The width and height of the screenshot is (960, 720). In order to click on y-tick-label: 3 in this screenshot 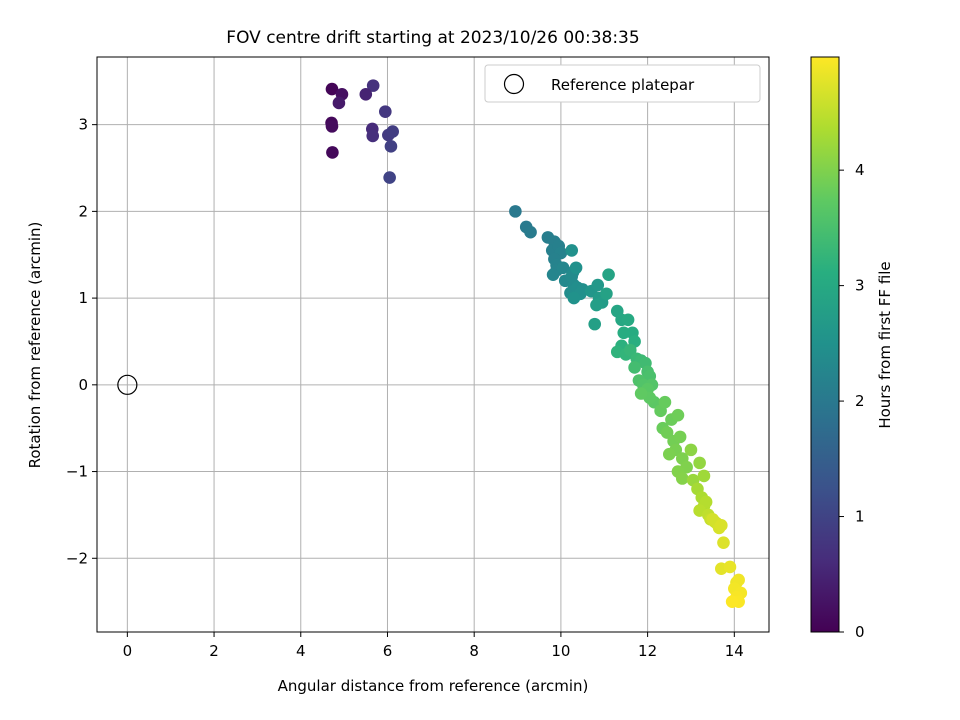, I will do `click(83, 125)`.